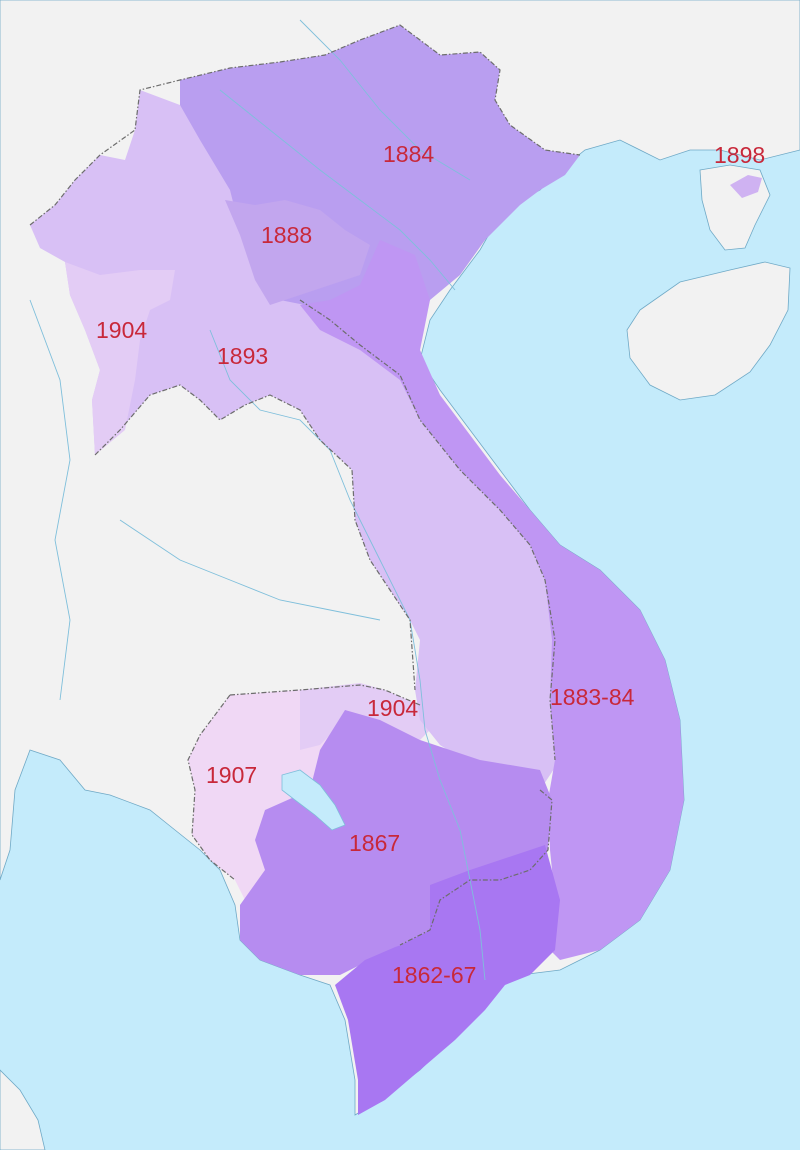 This screenshot has height=1150, width=800. What do you see at coordinates (374, 843) in the screenshot?
I see `label-1867: 1867` at bounding box center [374, 843].